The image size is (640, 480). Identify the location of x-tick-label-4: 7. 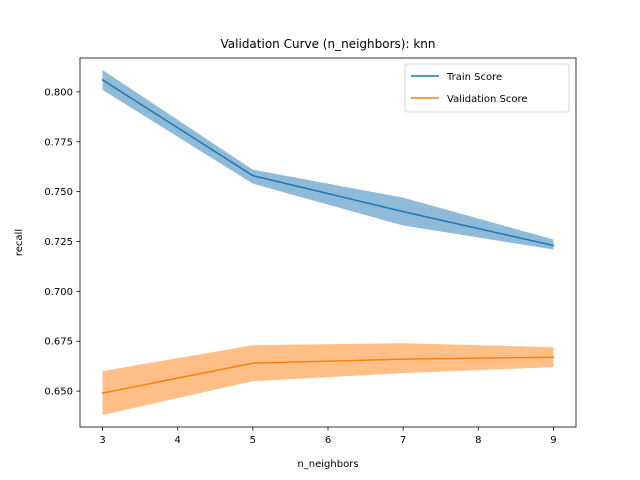
(403, 440).